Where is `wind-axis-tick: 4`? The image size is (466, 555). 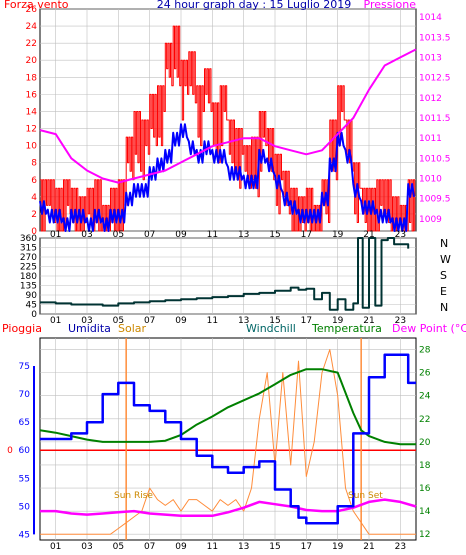 wind-axis-tick: 4 is located at coordinates (34, 198).